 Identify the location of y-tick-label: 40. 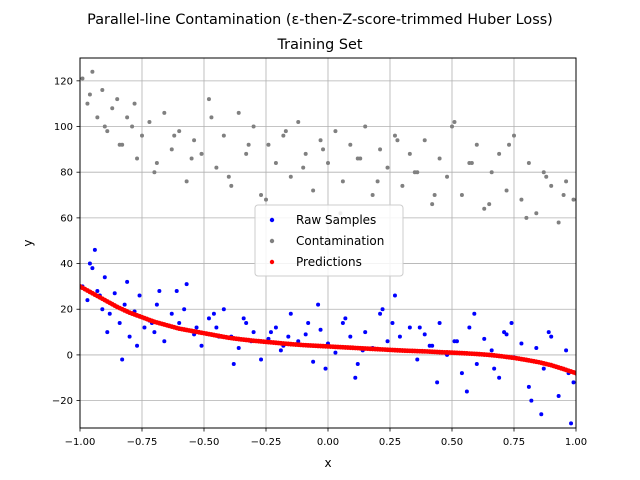
(66, 264).